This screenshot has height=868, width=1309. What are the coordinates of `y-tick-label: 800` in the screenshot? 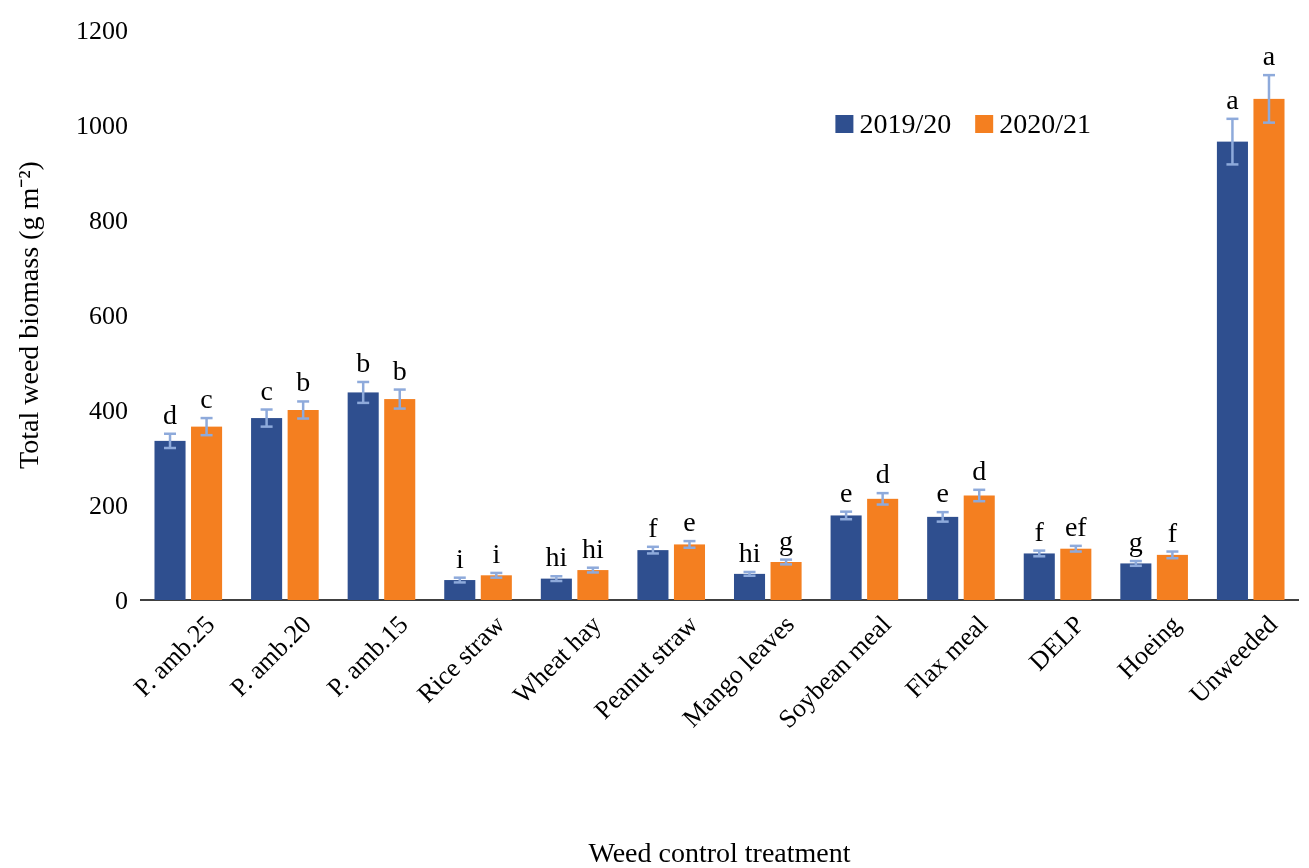 It's located at (108, 220).